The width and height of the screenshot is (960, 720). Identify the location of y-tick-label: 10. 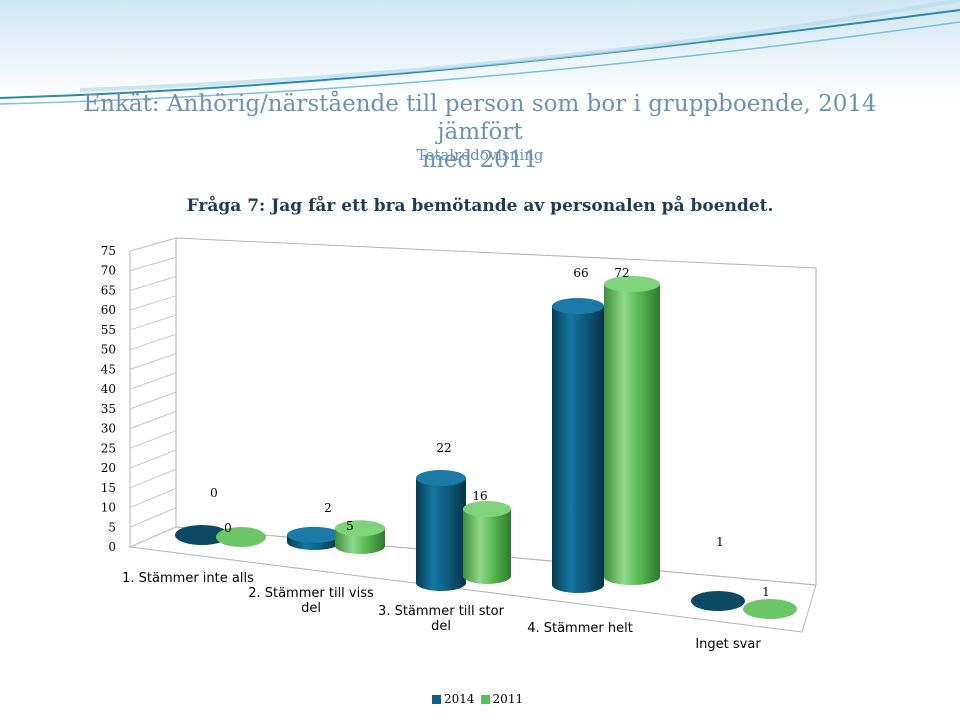
(108, 508).